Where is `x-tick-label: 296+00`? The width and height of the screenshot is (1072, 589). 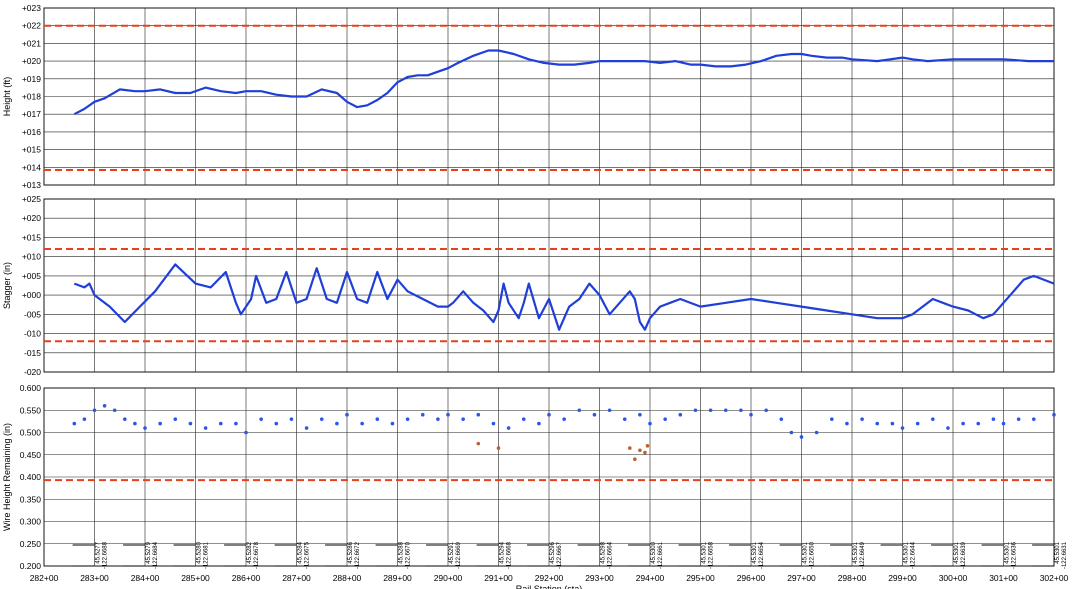
x-tick-label: 296+00 is located at coordinates (751, 578).